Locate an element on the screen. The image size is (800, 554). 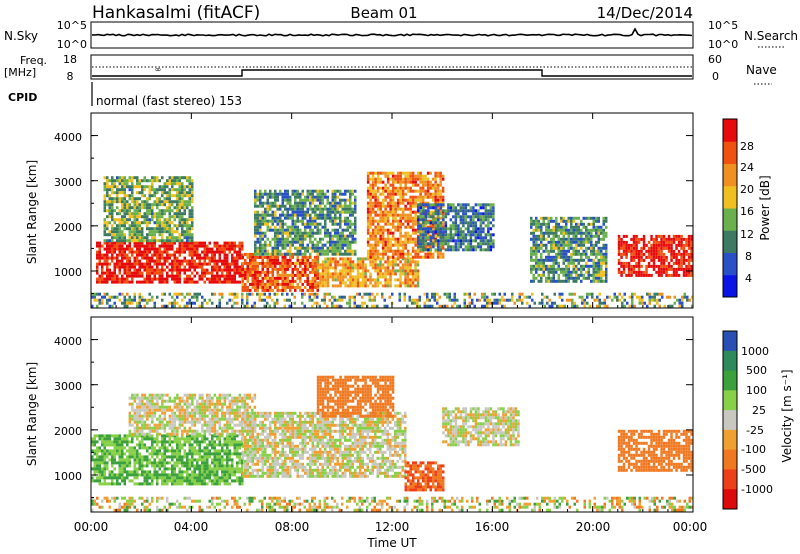
noise-left-tick-bottom: 10^0 is located at coordinates (72, 44).